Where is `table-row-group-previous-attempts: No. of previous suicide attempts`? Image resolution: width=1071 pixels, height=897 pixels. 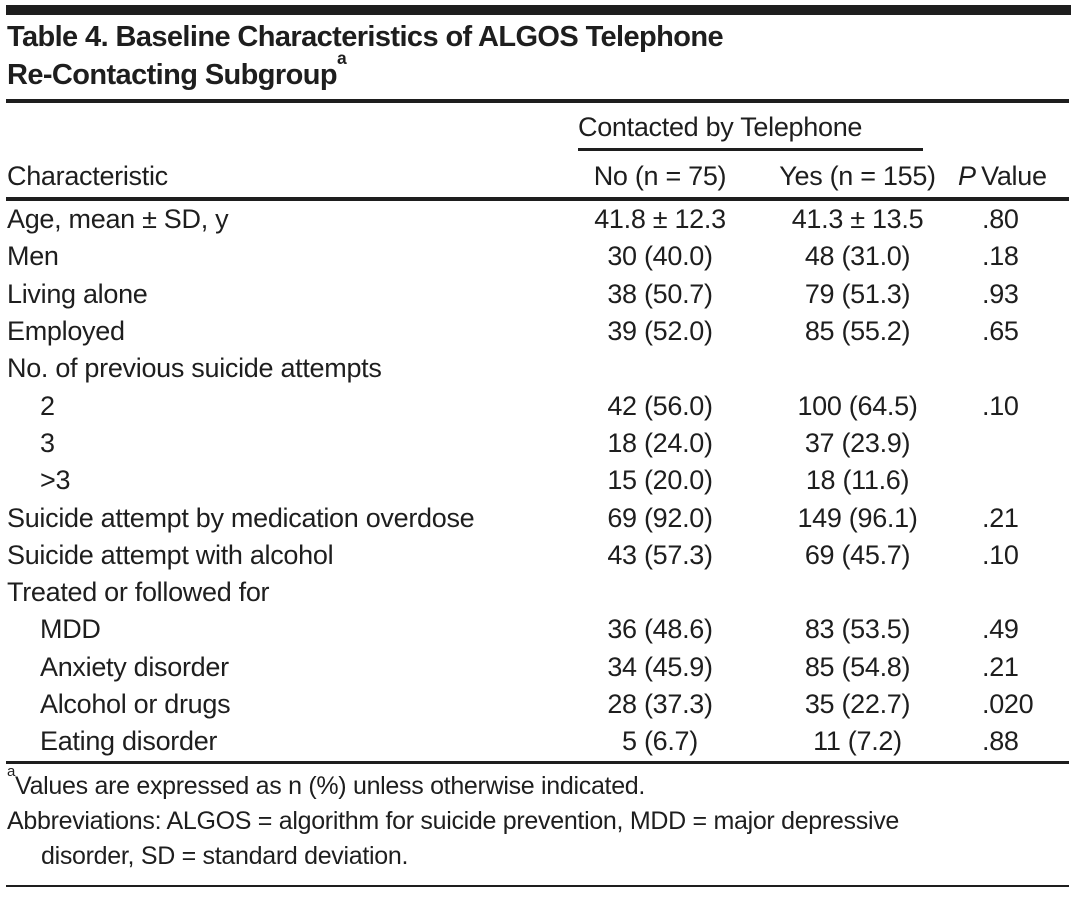 table-row-group-previous-attempts: No. of previous suicide attempts is located at coordinates (535, 368).